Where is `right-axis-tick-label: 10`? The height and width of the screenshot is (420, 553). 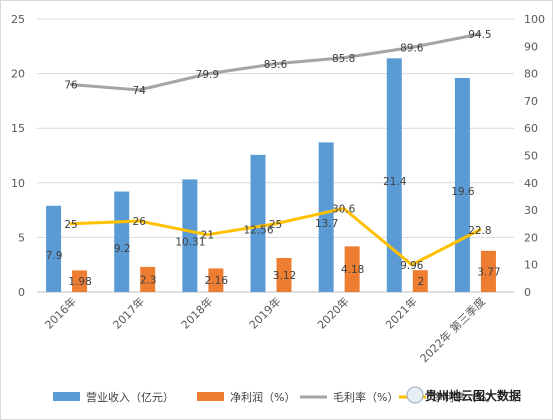
right-axis-tick-label: 10 is located at coordinates (531, 265).